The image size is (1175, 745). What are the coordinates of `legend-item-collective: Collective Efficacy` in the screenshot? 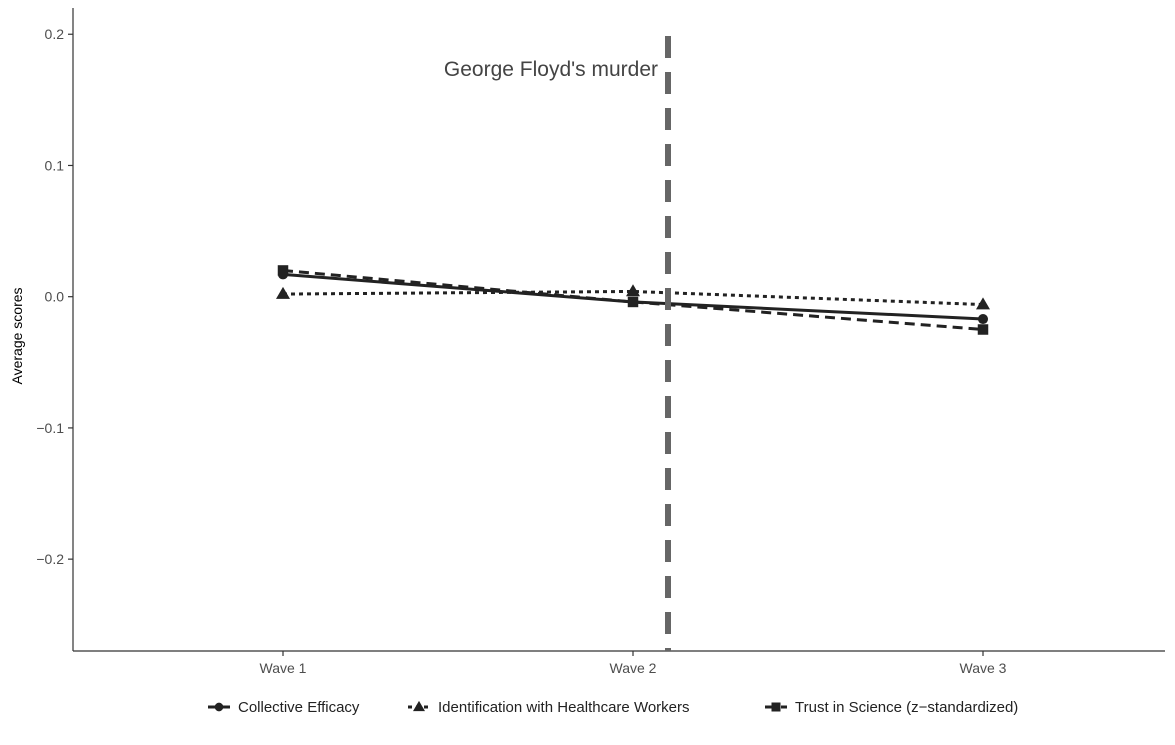 It's located at (284, 707).